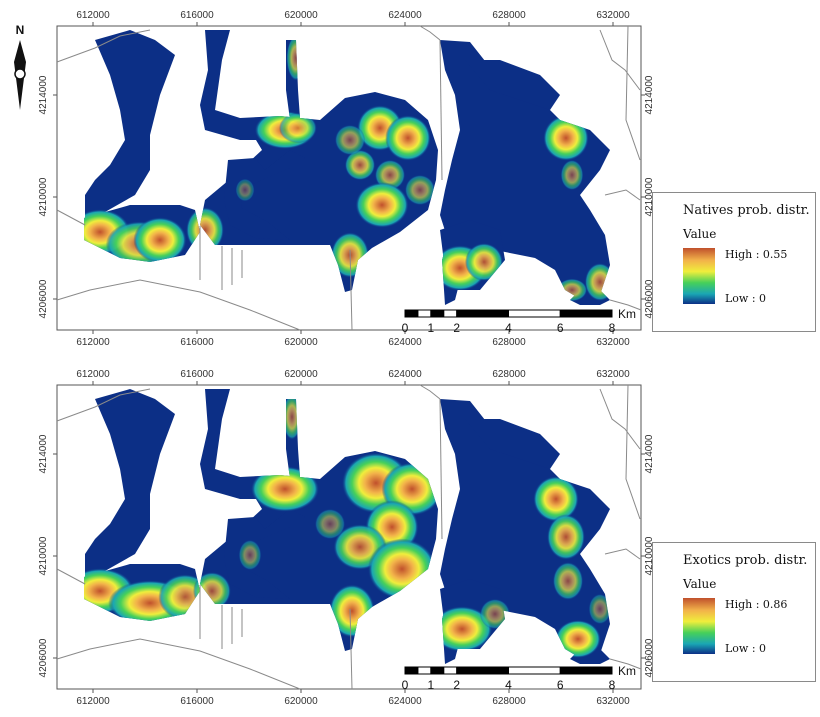  I want to click on north-arrow-circle, so click(20, 74).